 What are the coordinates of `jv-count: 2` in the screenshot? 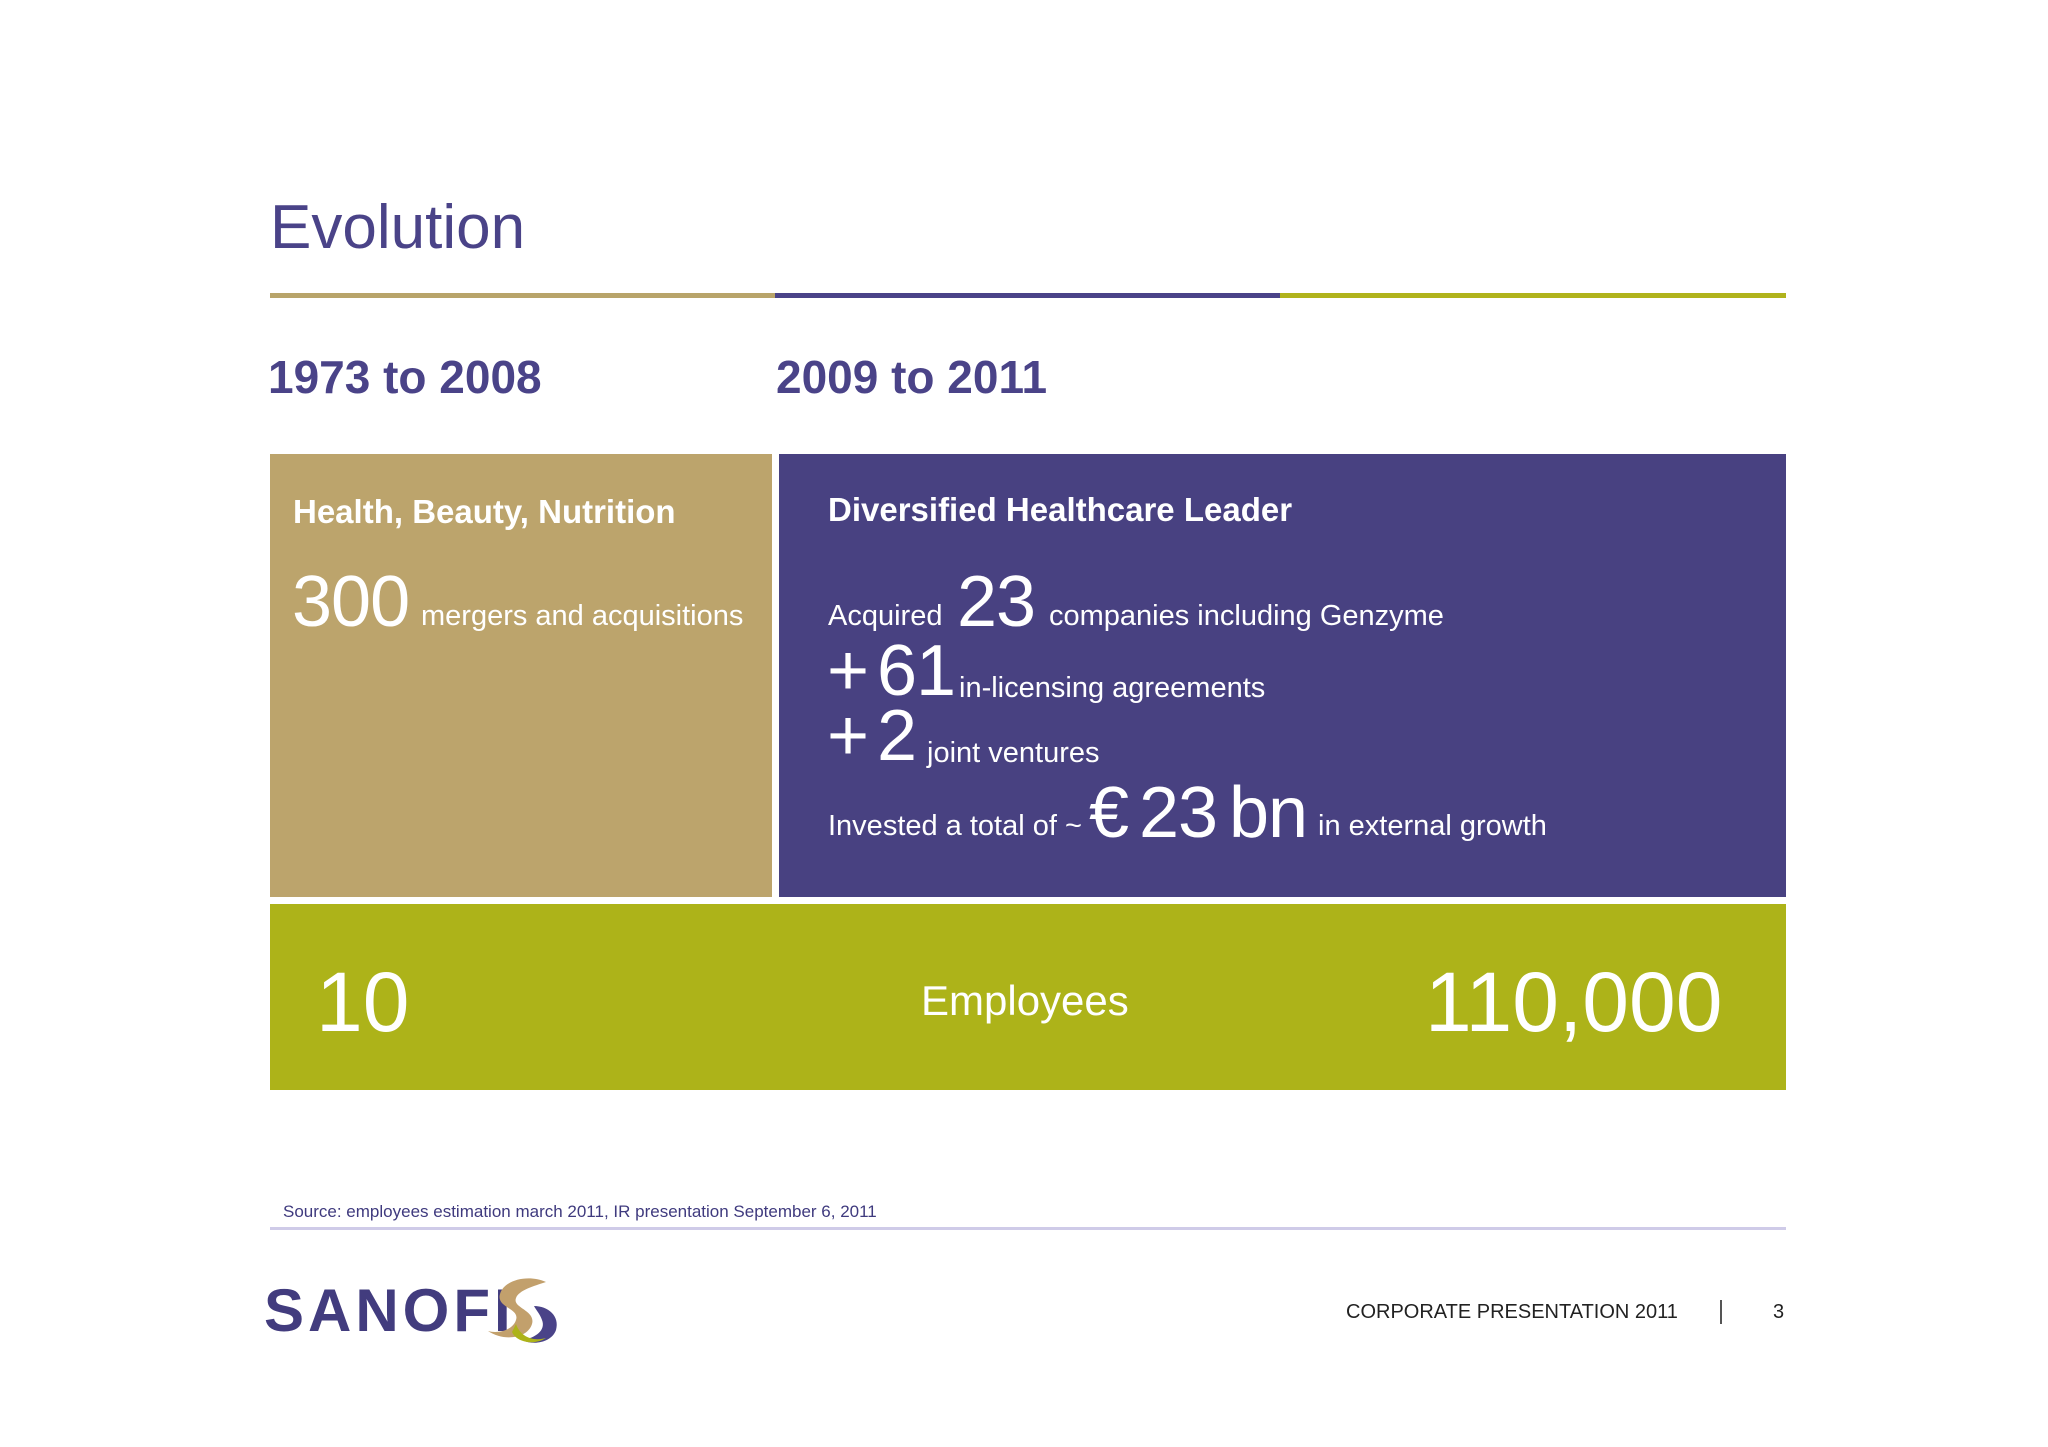 It's located at (897, 736).